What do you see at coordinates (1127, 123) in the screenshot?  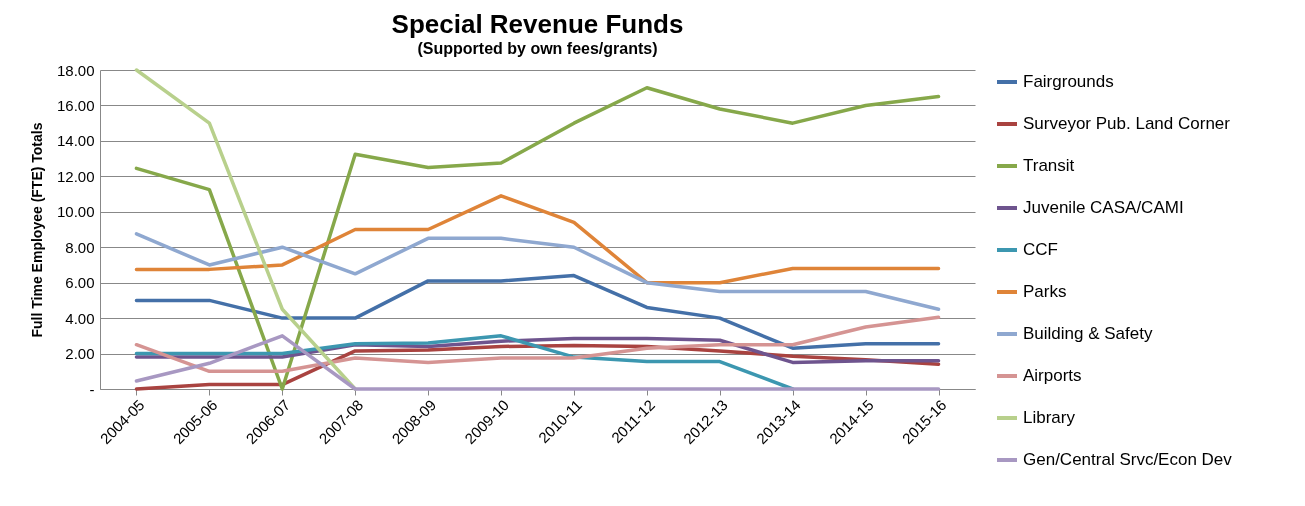 I see `legend-label: Surveyor Pub. Land Corner` at bounding box center [1127, 123].